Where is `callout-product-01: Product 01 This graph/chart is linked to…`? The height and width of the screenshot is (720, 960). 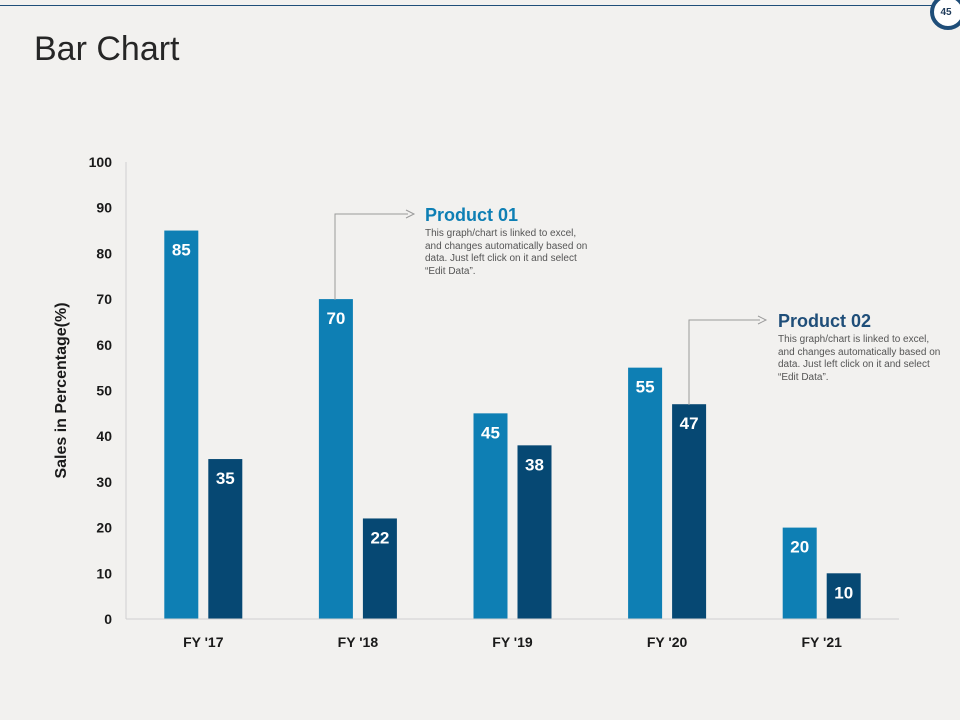 callout-product-01: Product 01 This graph/chart is linked to… is located at coordinates (510, 241).